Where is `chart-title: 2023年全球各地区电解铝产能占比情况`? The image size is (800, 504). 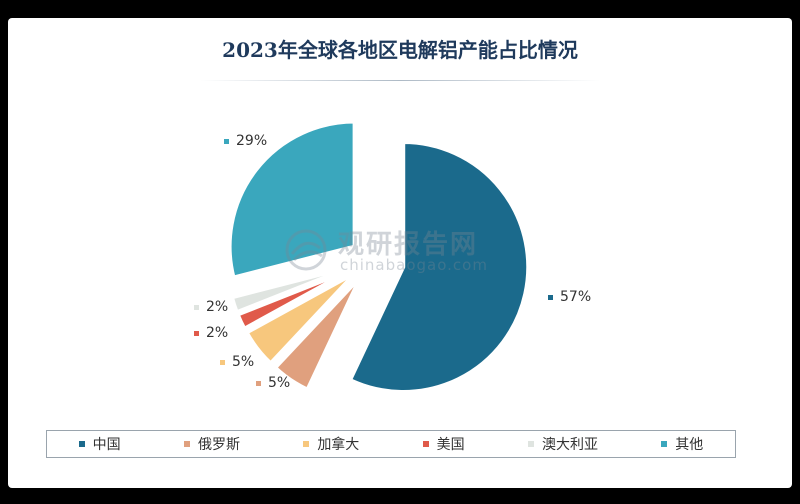 chart-title: 2023年全球各地区电解铝产能占比情况 is located at coordinates (400, 50).